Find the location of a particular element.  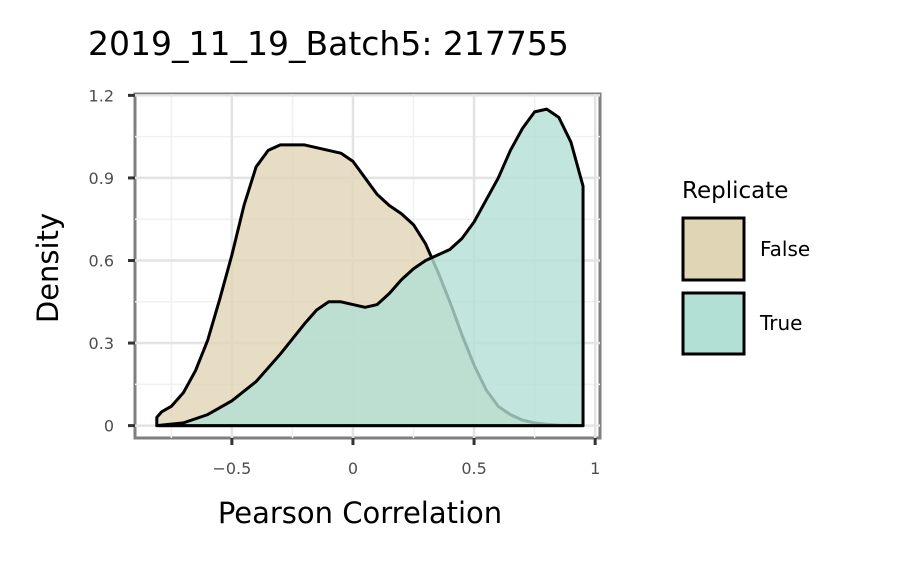

legend-key-false is located at coordinates (713, 249).